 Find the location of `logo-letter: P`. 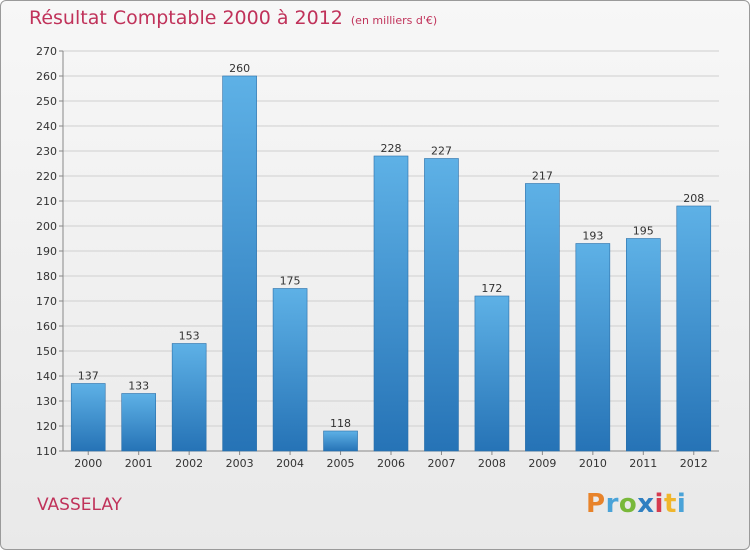

logo-letter: P is located at coordinates (596, 504).